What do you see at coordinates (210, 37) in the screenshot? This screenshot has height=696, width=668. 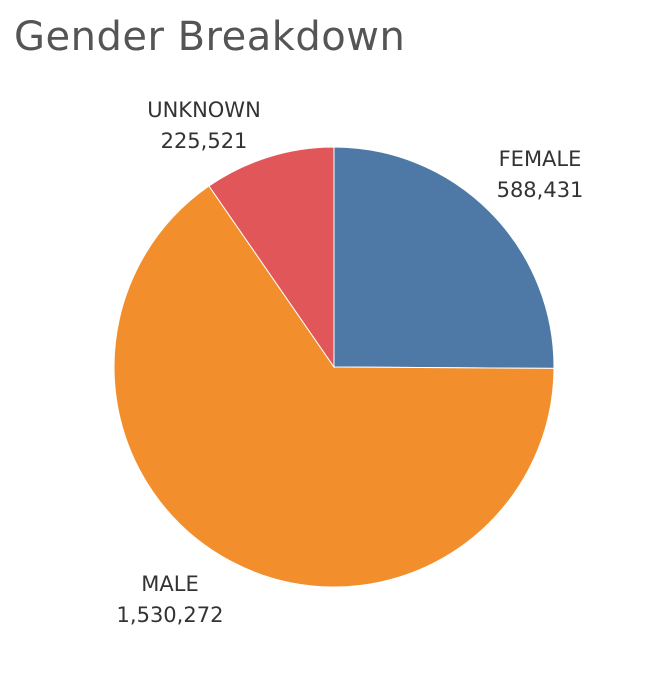 I see `chart-title: Gender Breakdown` at bounding box center [210, 37].